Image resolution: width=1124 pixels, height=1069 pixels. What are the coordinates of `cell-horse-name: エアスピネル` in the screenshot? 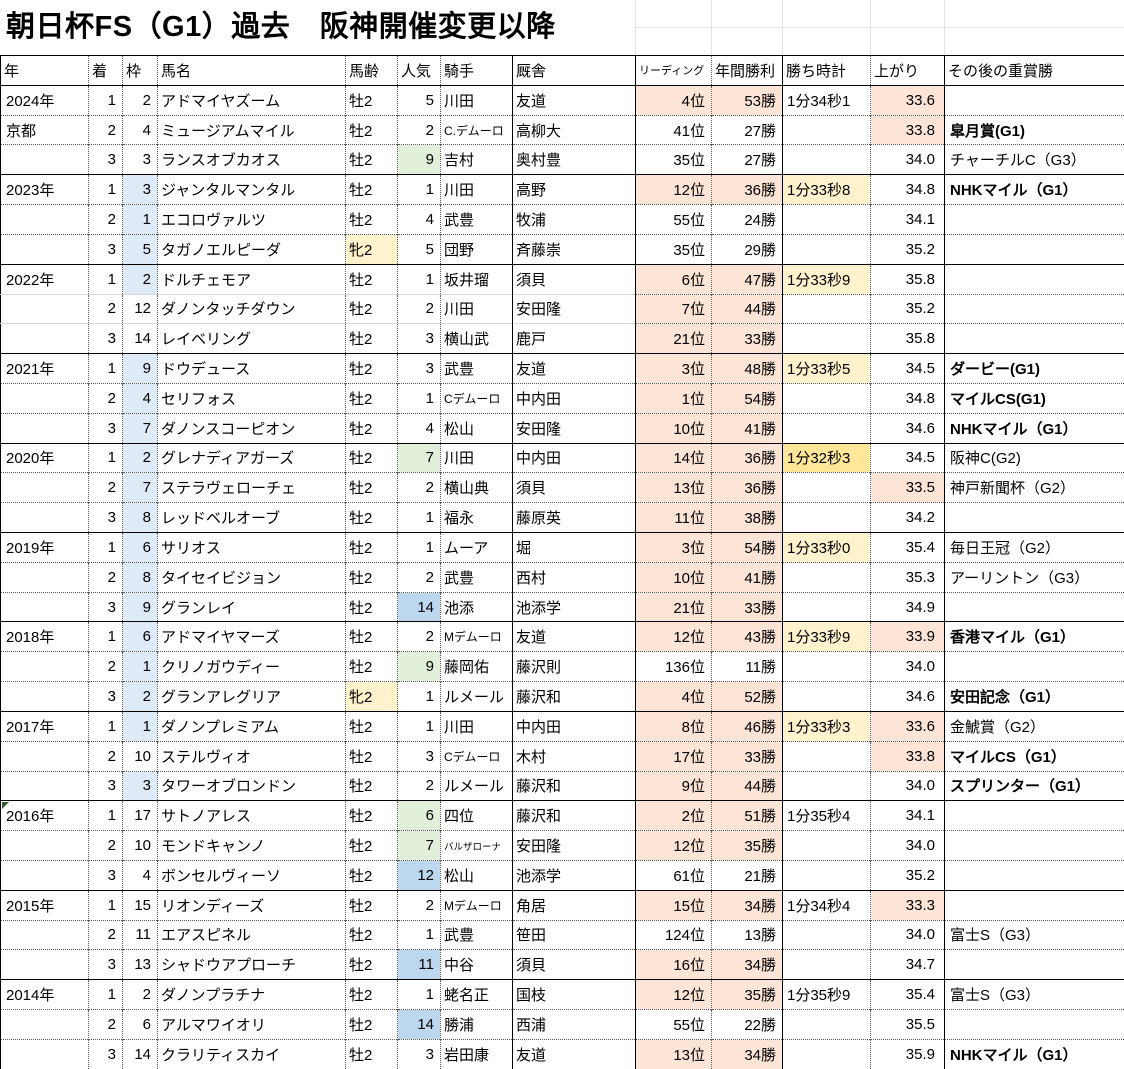 It's located at (251, 934).